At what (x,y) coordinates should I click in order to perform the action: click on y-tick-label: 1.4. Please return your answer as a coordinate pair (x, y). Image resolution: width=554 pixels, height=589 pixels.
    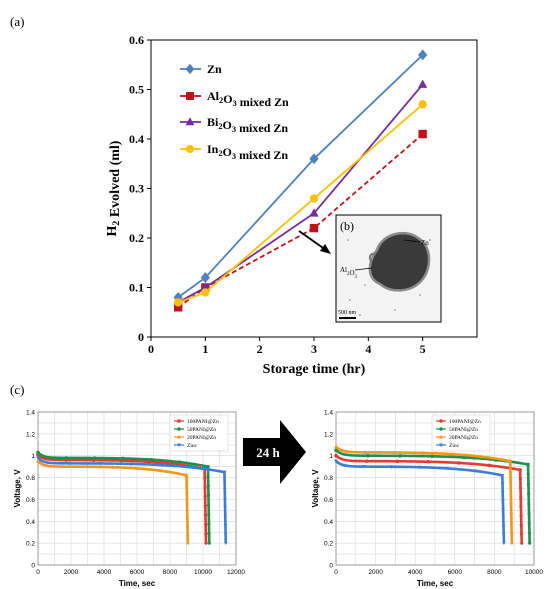
    Looking at the image, I should click on (328, 413).